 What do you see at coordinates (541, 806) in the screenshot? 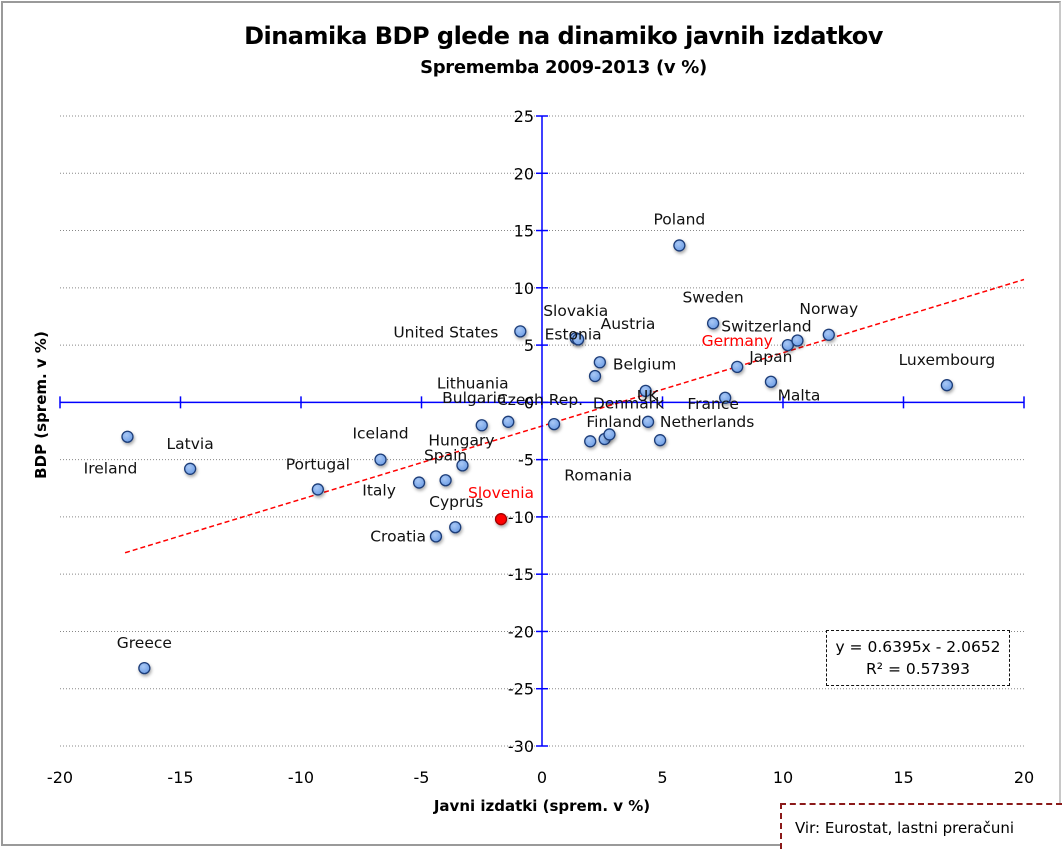
I see `x-axis-title: Javni izdatki (sprem. v %)` at bounding box center [541, 806].